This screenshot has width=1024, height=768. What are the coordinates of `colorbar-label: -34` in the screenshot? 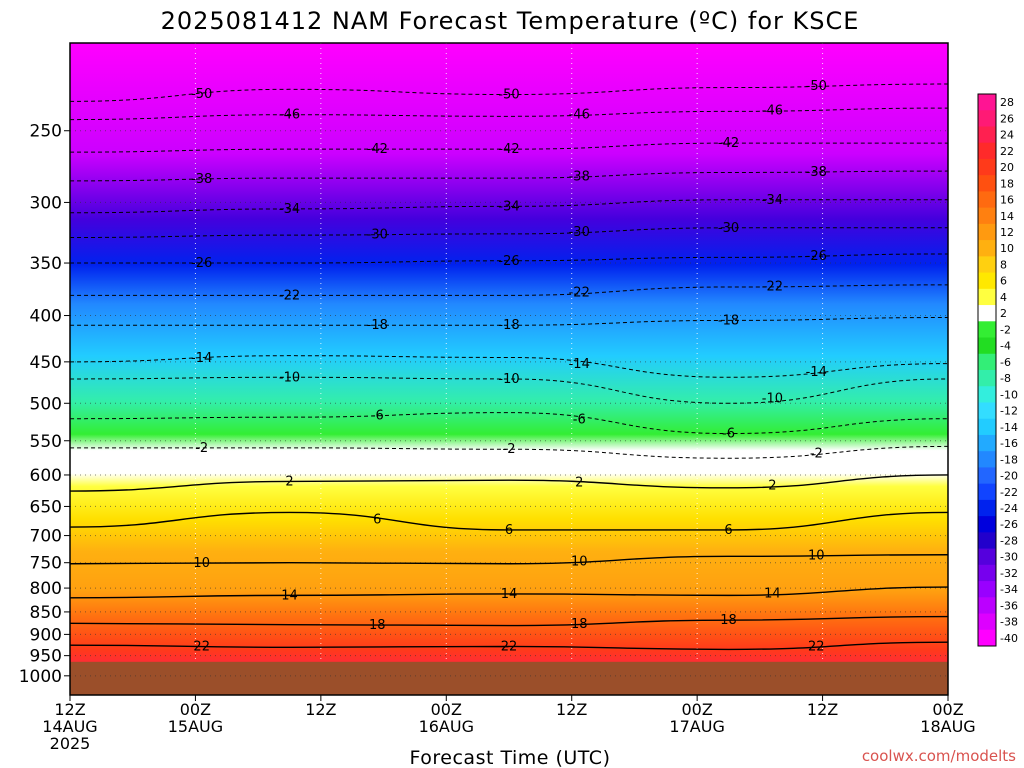 It's located at (1009, 589).